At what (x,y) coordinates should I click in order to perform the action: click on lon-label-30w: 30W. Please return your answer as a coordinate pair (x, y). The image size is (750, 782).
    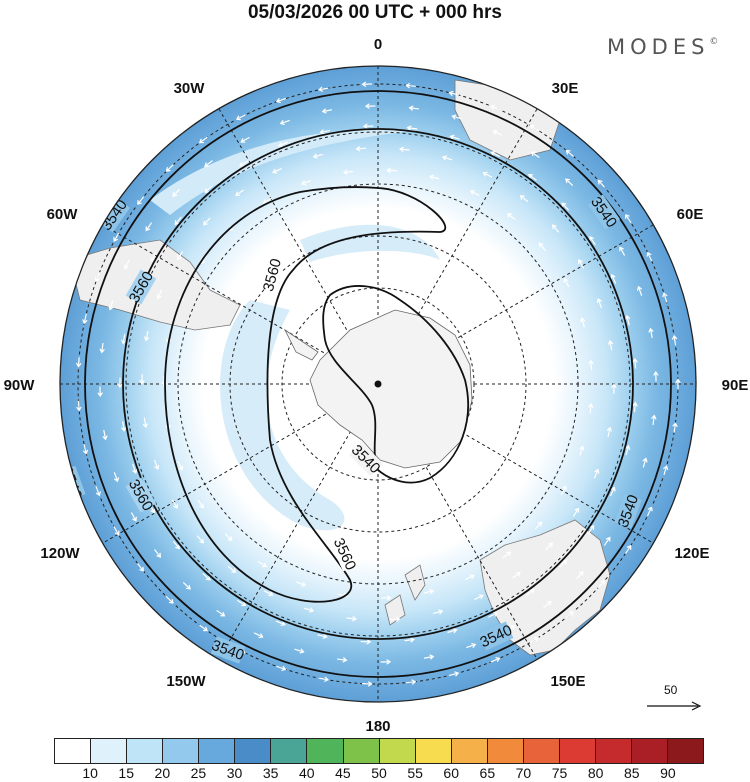
    Looking at the image, I should click on (190, 88).